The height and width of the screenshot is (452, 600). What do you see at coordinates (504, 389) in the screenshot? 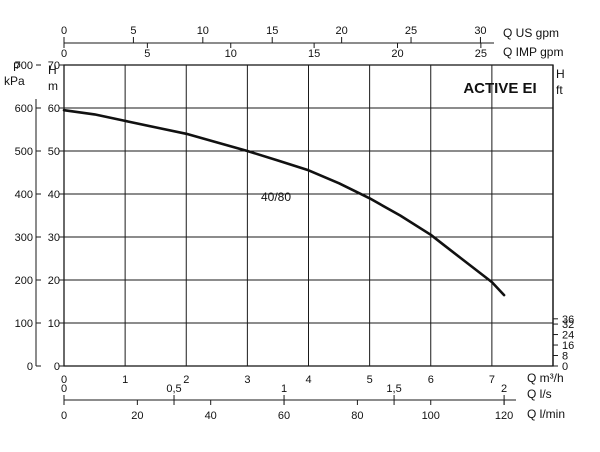
I see `ls-tick-label: 2` at bounding box center [504, 389].